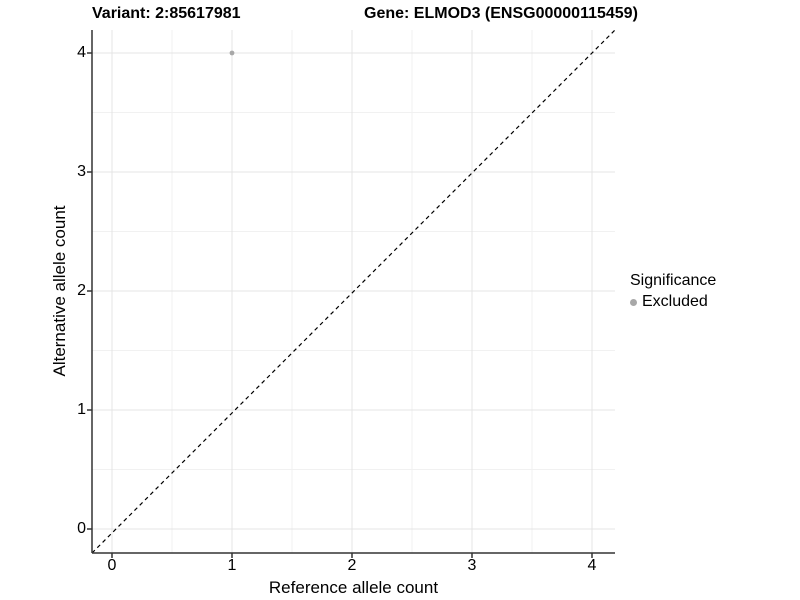 The width and height of the screenshot is (800, 600). What do you see at coordinates (112, 565) in the screenshot?
I see `x-tick-label-0: 0` at bounding box center [112, 565].